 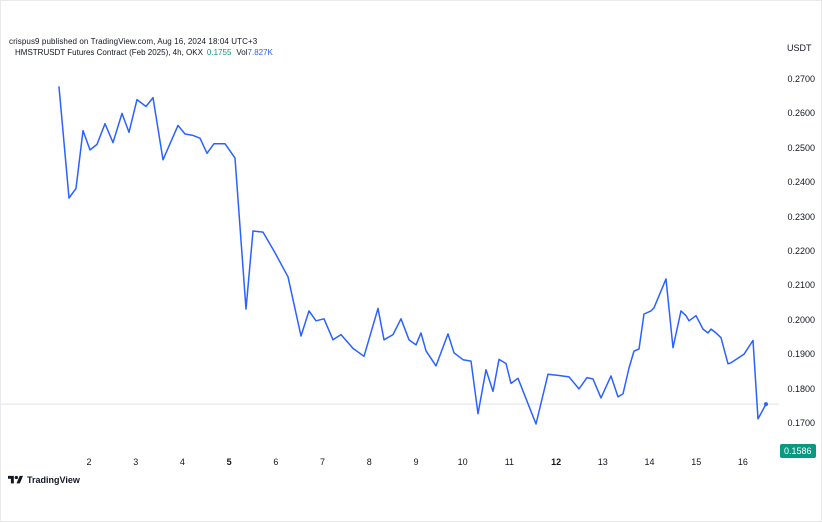 What do you see at coordinates (801, 182) in the screenshot?
I see `price-axis-label: 0.2400` at bounding box center [801, 182].